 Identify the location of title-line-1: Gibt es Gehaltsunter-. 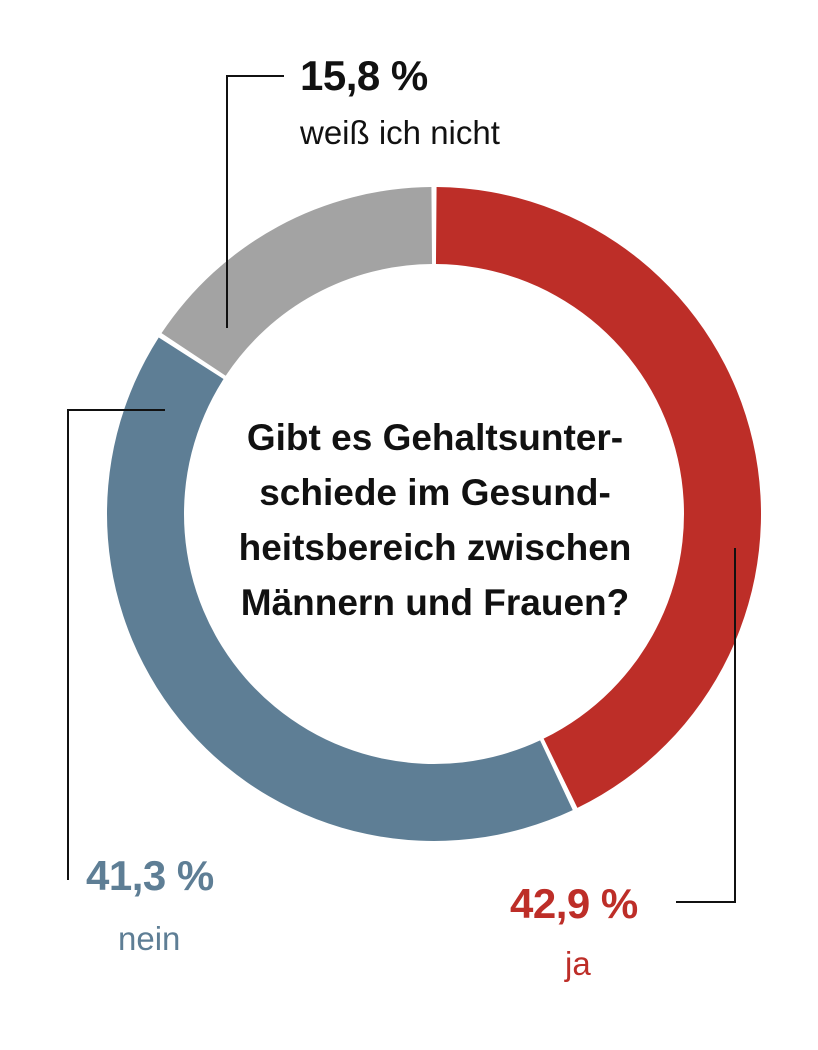
(435, 437).